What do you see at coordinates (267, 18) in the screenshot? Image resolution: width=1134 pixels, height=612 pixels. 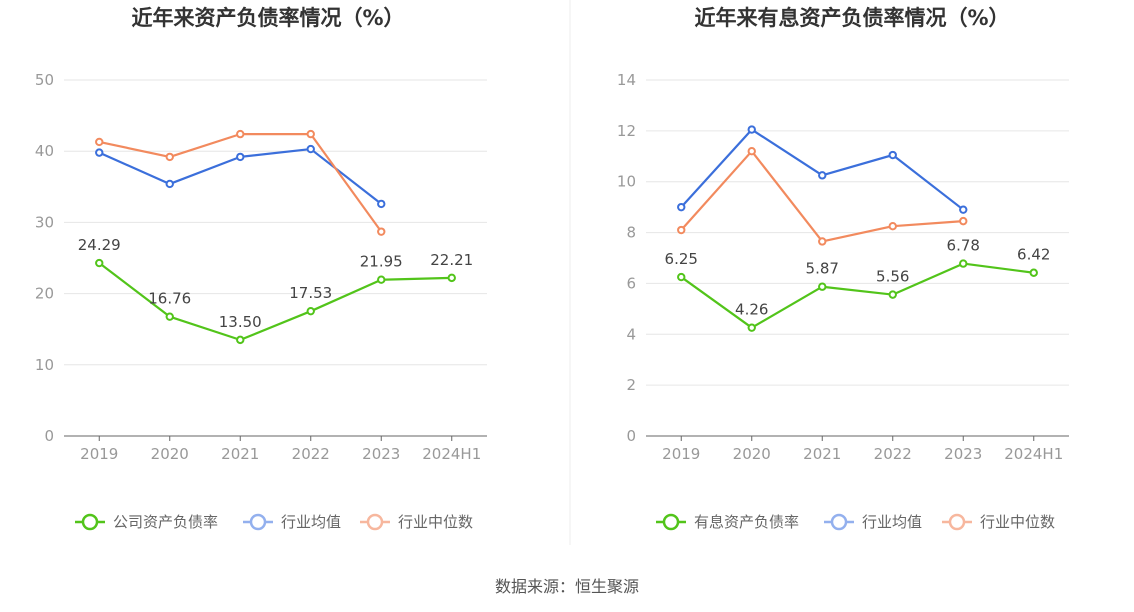 I see `chart-title-left: 近年来资产负债率情况（%）` at bounding box center [267, 18].